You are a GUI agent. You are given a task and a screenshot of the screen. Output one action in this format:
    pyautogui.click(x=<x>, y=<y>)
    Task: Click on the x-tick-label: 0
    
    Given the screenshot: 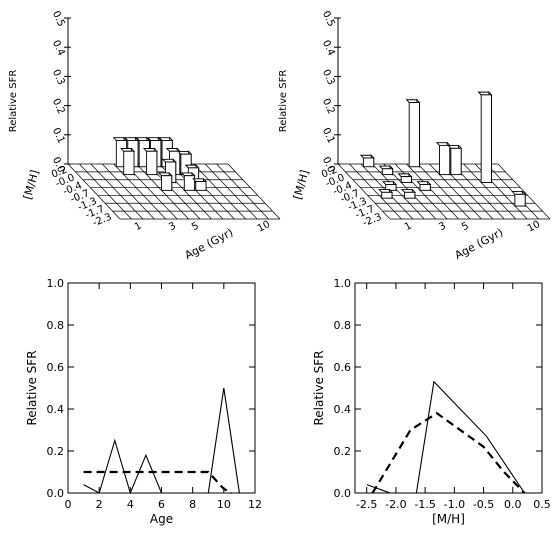 What is the action you would take?
    pyautogui.click(x=68, y=504)
    